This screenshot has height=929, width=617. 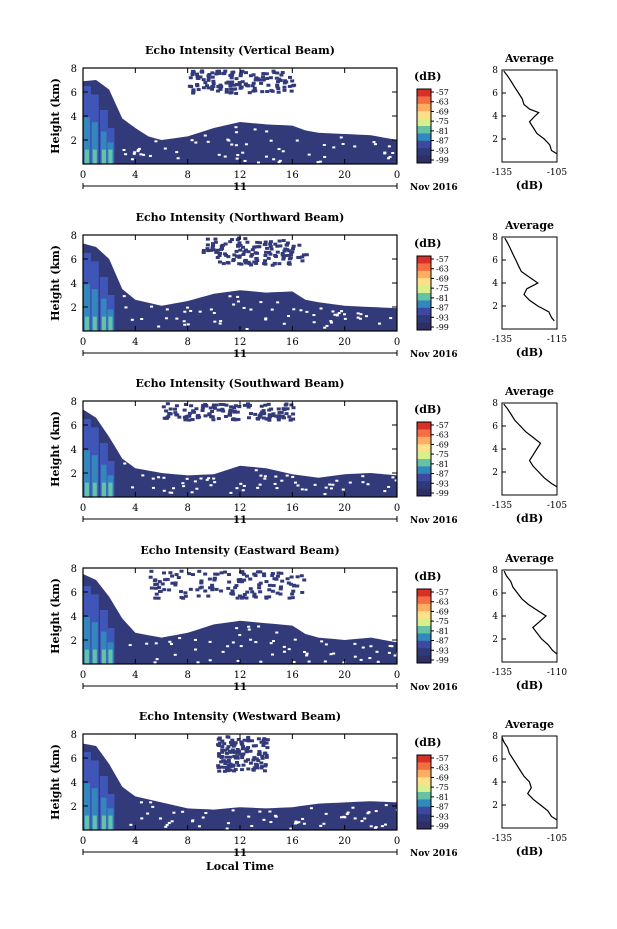 What do you see at coordinates (495, 737) in the screenshot?
I see `avg-y-tick-label: 8` at bounding box center [495, 737].